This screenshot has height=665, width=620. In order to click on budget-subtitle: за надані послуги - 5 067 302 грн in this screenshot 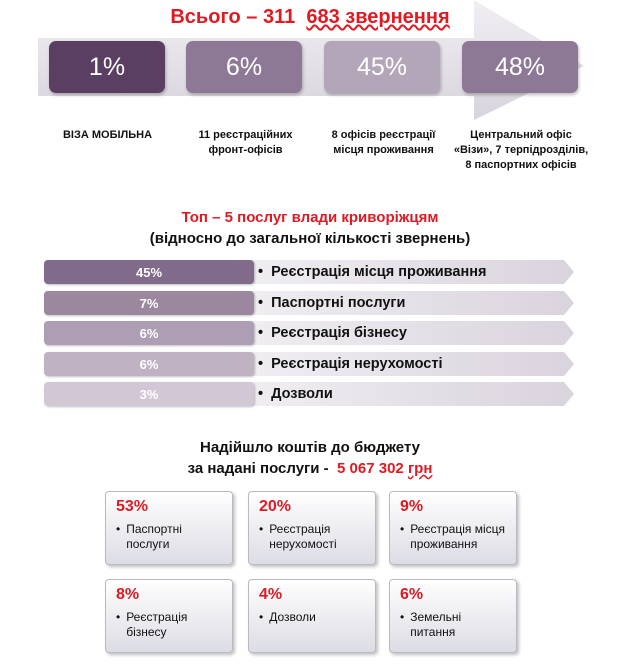, I will do `click(310, 468)`.